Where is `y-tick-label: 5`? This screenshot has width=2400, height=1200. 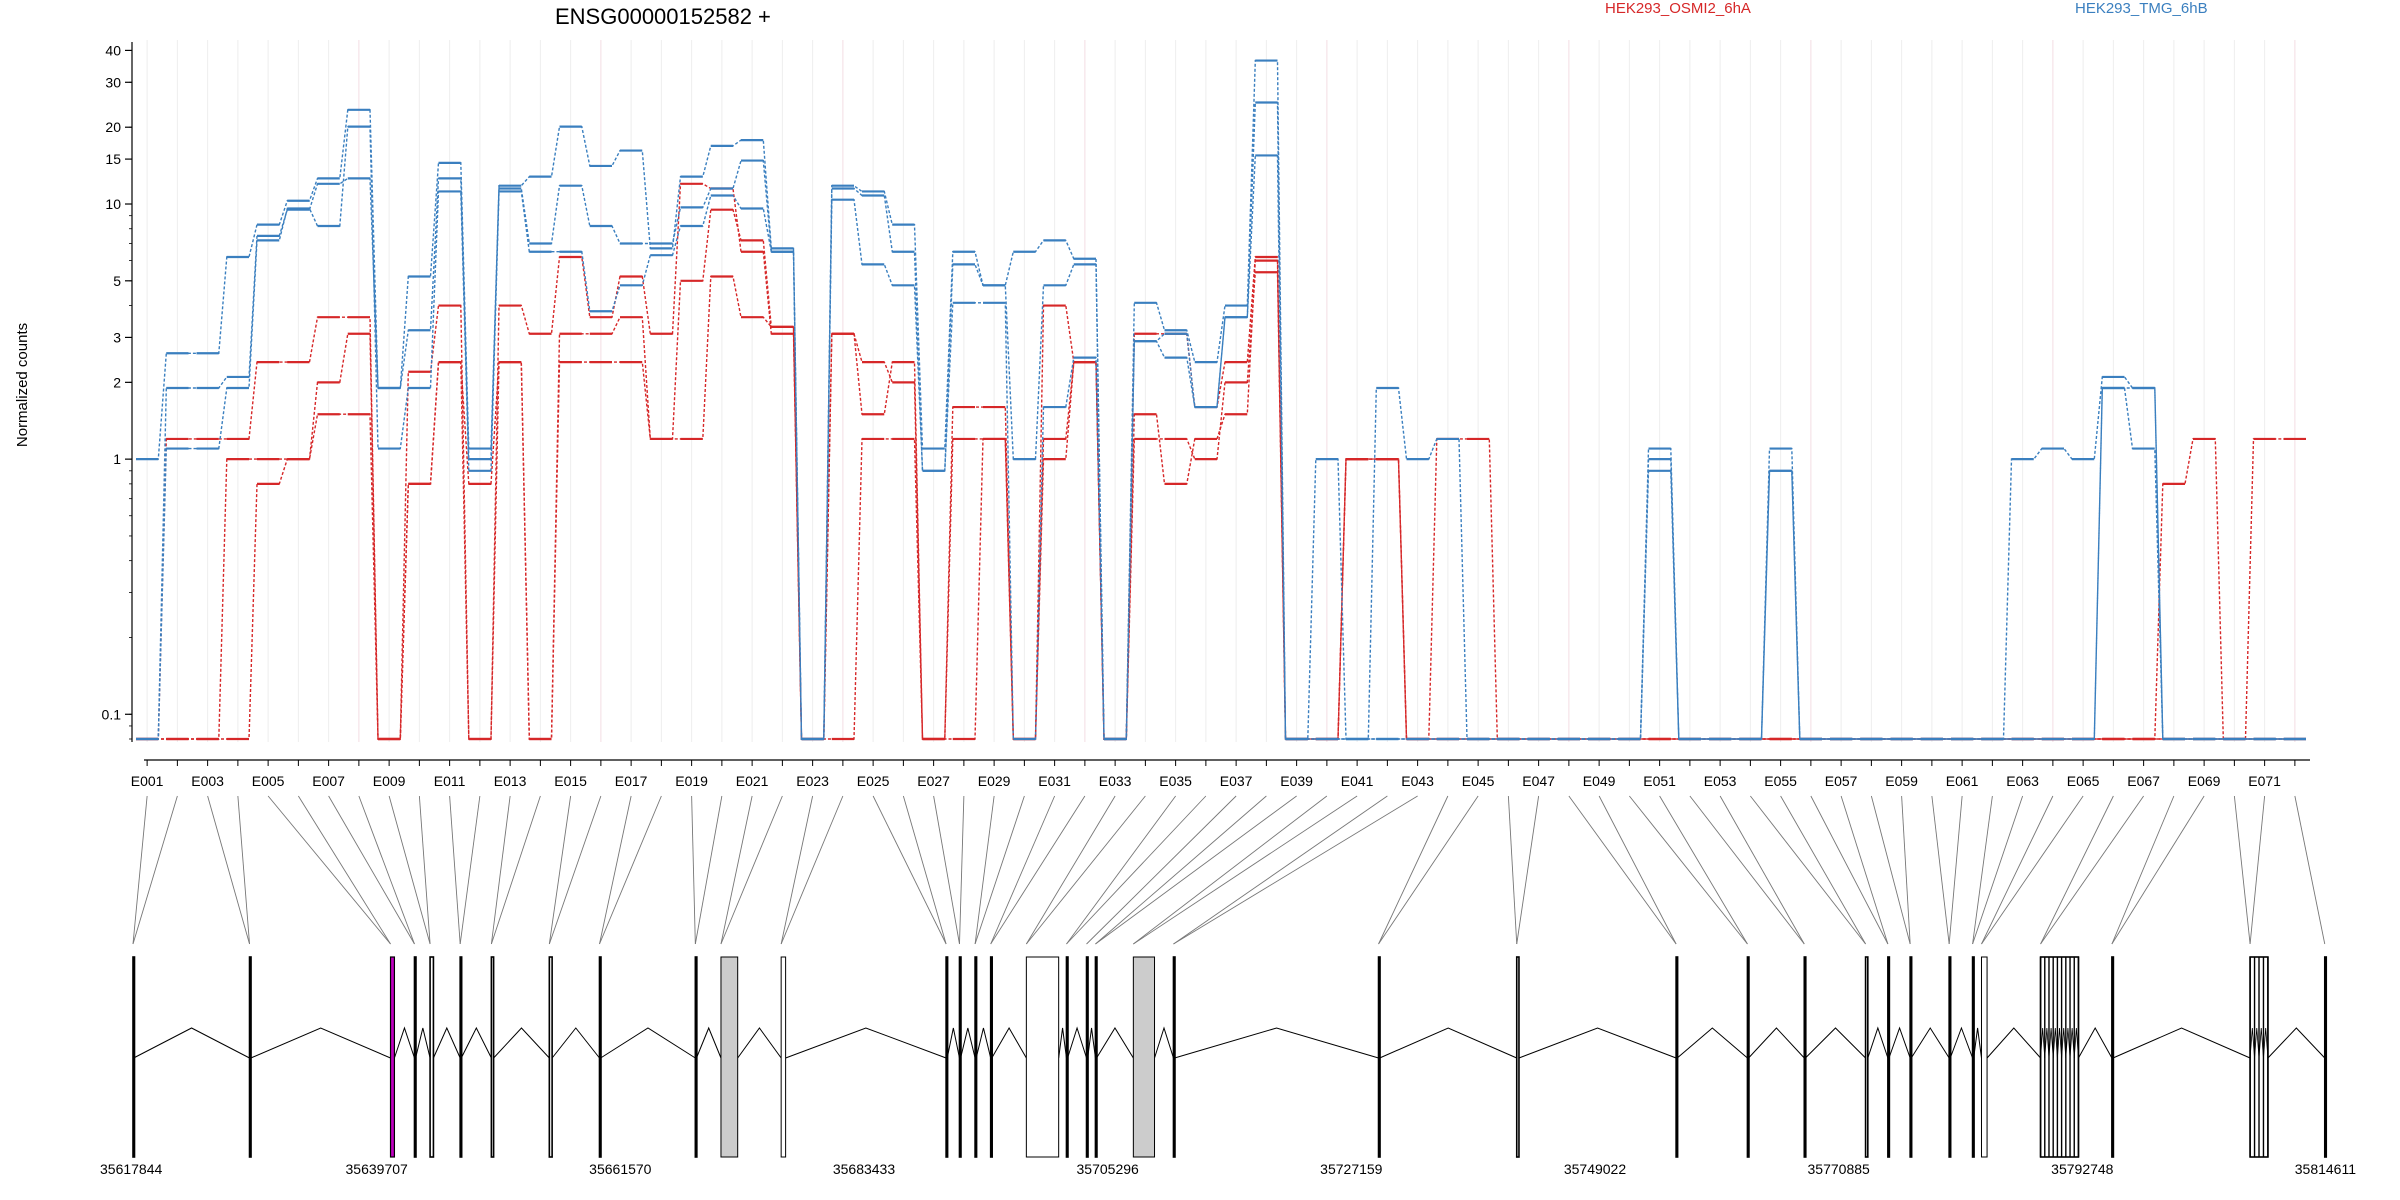
y-tick-label: 5 is located at coordinates (117, 281).